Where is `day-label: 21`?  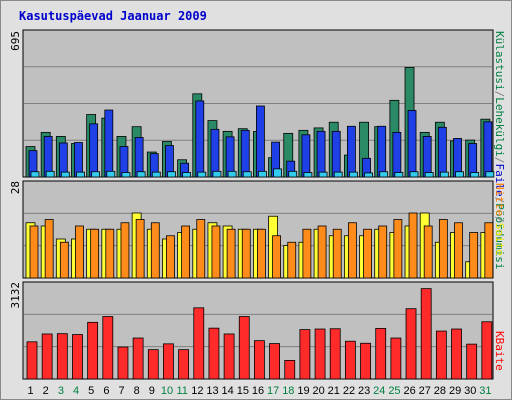 day-label: 21 is located at coordinates (334, 391).